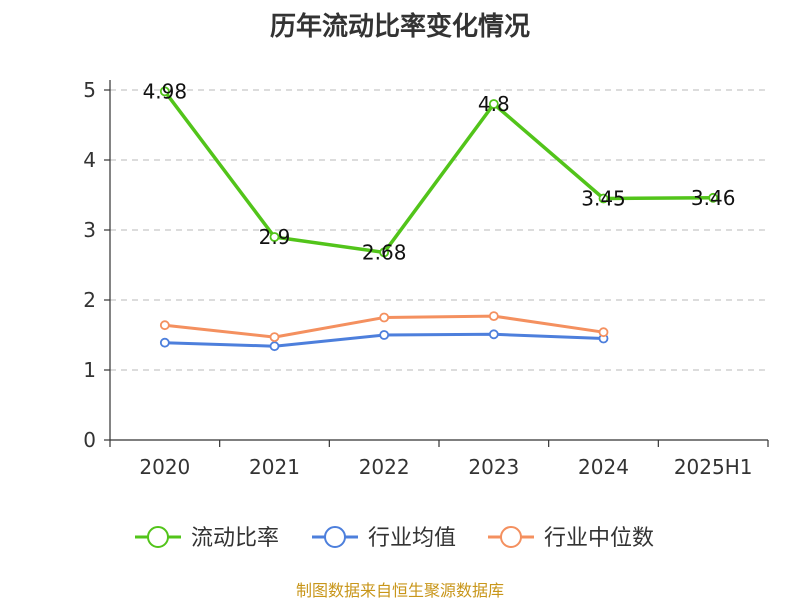  I want to click on legend-label: 流动比率, so click(235, 538).